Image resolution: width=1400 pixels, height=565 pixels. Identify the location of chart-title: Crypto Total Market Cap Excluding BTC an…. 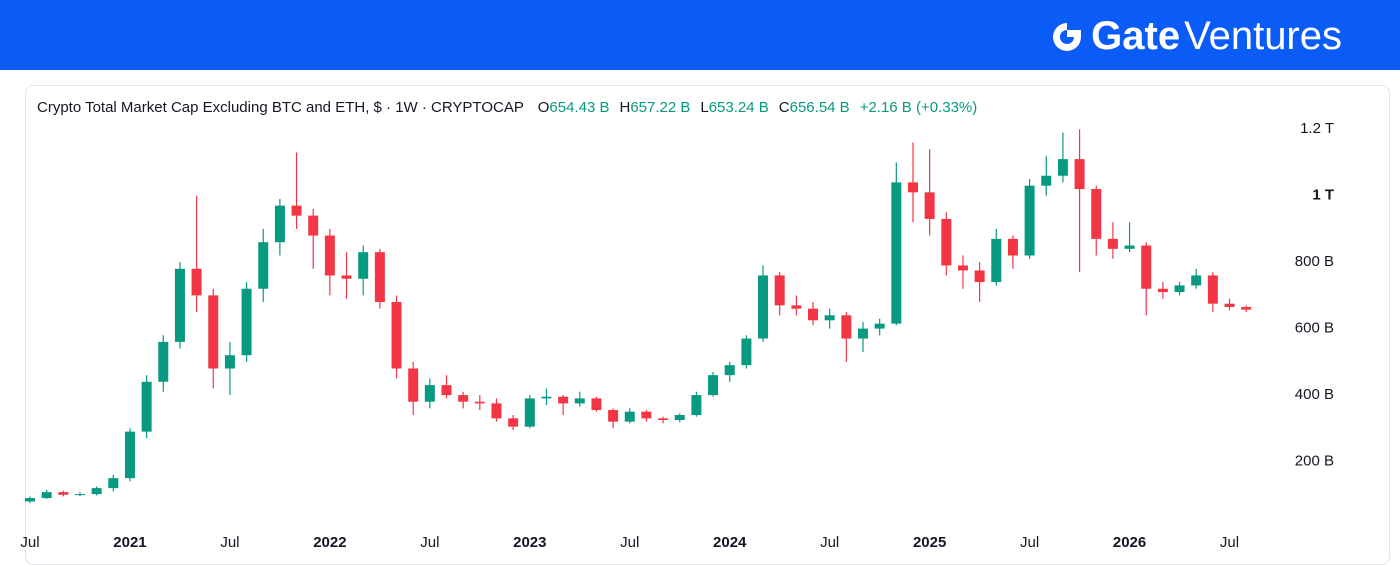
(280, 107).